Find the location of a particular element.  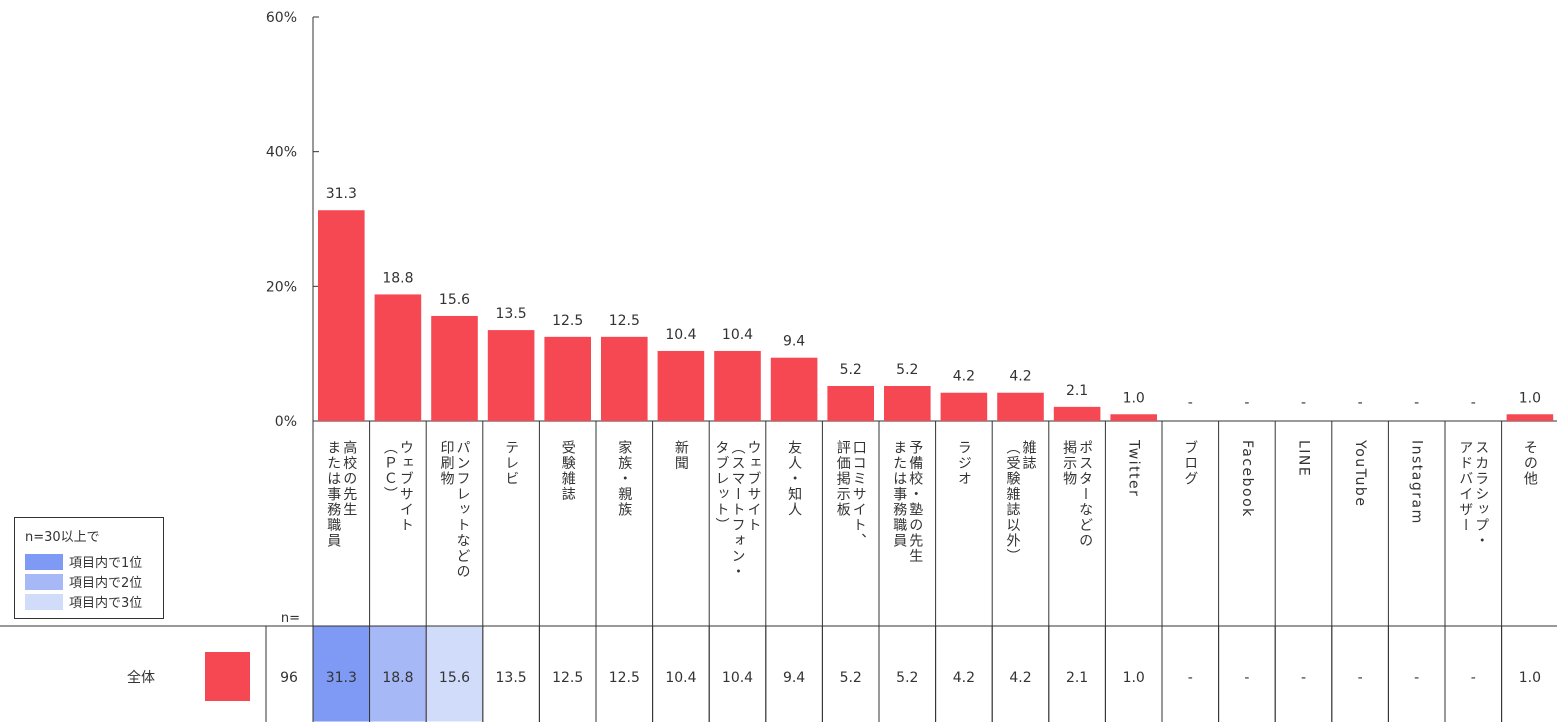

bar-value-label: 10.4 is located at coordinates (737, 335).